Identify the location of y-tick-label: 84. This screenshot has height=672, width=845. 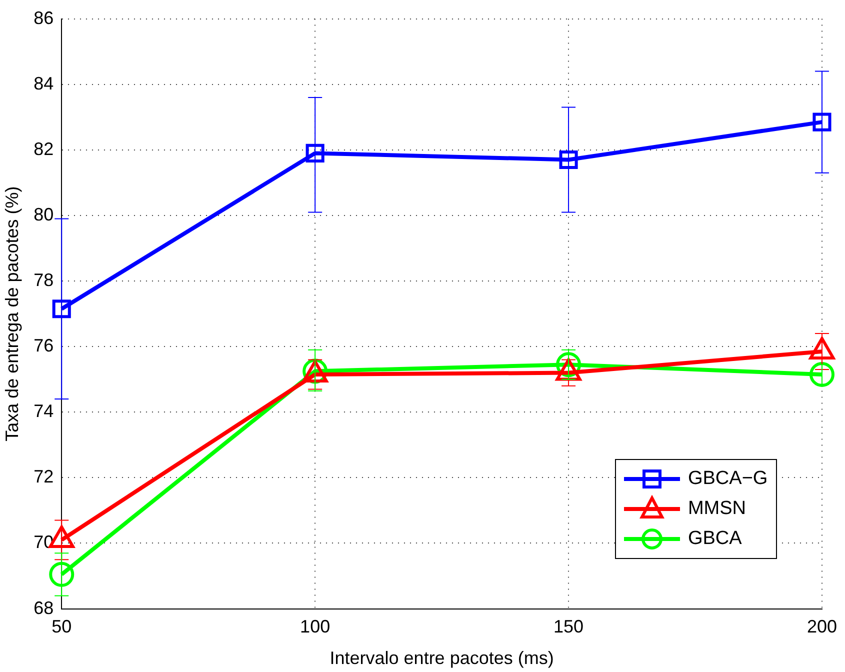
(44, 83).